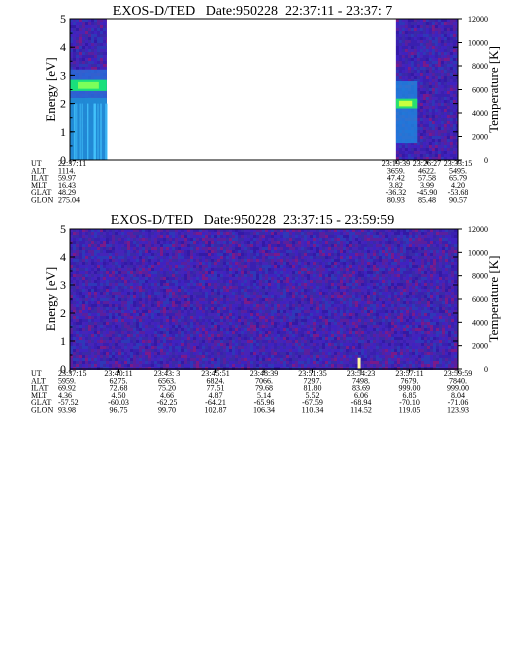 This screenshot has height=649, width=505. What do you see at coordinates (312, 402) in the screenshot?
I see `p2-table-cell: -67.59` at bounding box center [312, 402].